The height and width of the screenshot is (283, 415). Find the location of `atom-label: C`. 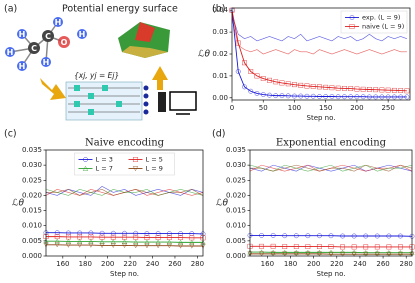

atom-label: C is located at coordinates (34, 48).